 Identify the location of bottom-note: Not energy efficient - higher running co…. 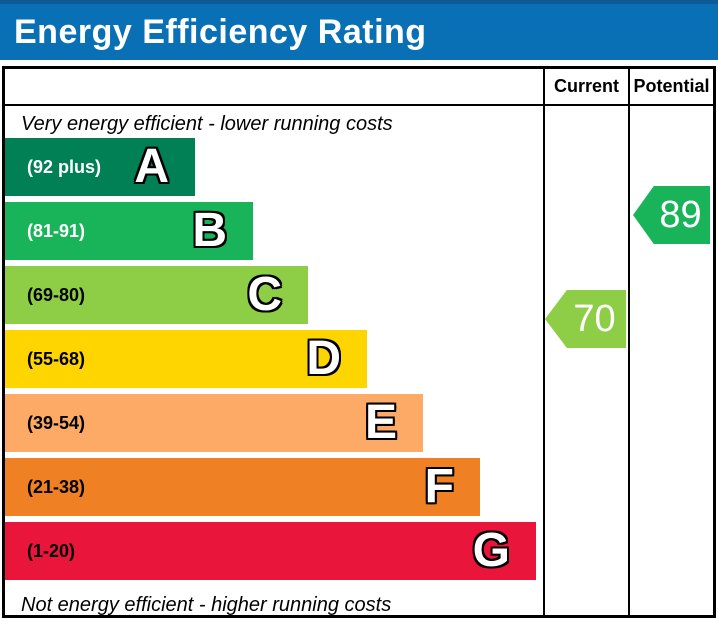
(206, 605).